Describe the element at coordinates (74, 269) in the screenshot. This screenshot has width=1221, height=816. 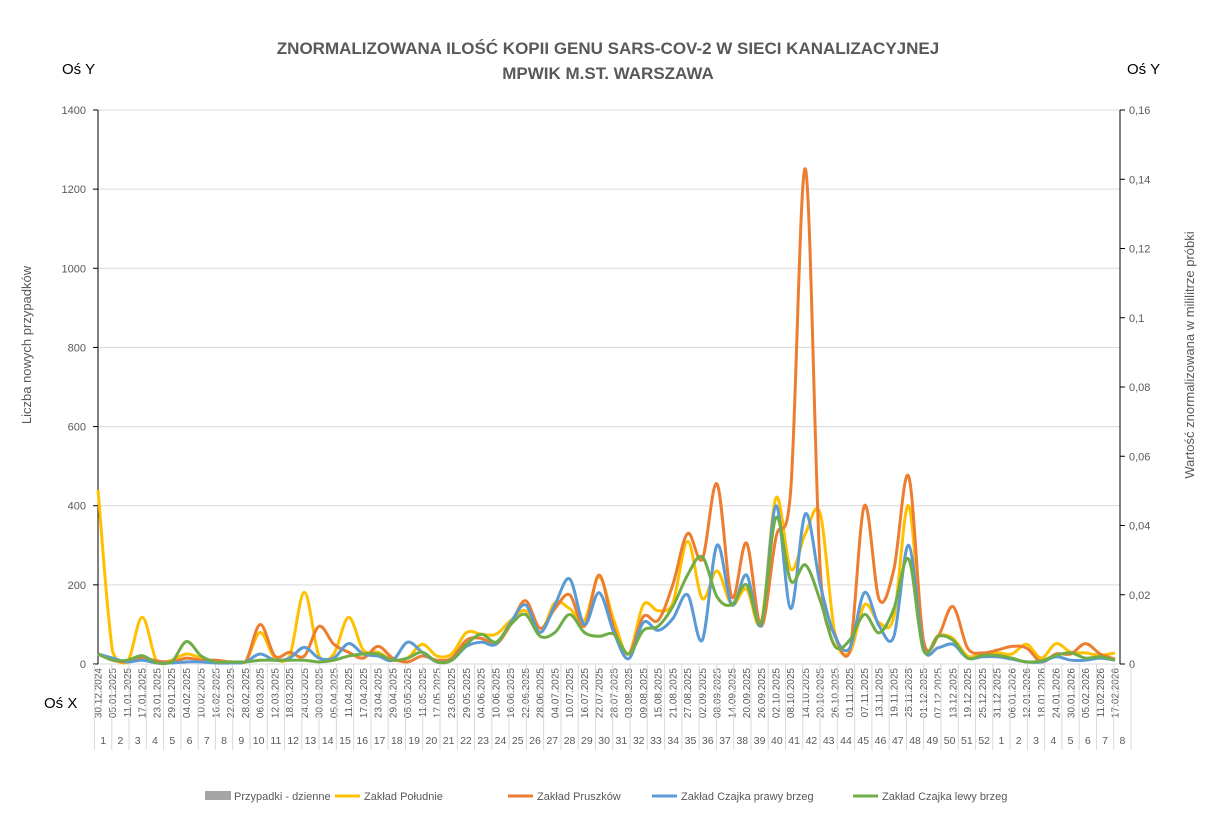
I see `left-tick-label: 1000` at that location.